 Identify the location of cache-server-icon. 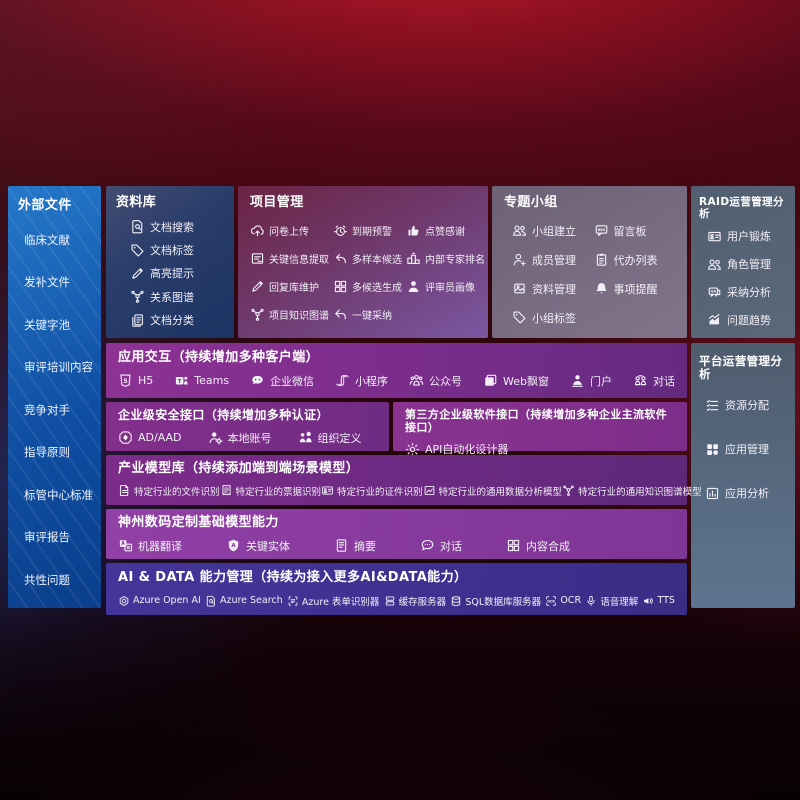
(390, 601).